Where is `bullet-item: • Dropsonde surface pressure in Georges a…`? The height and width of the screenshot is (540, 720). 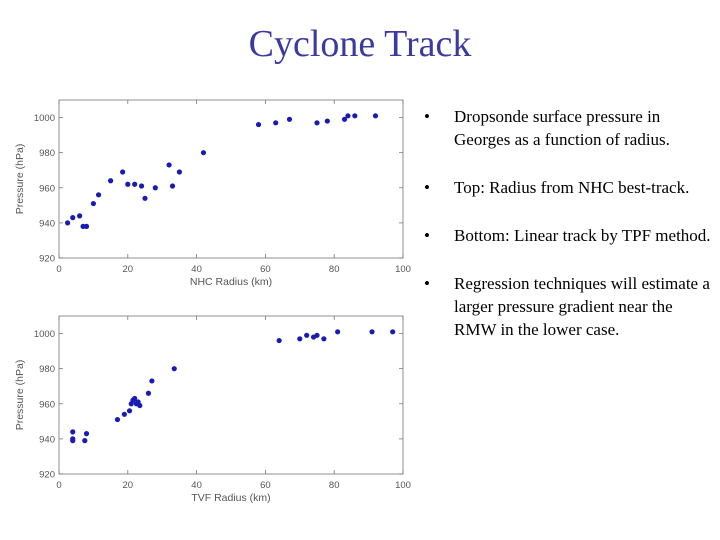 bullet-item: • Dropsonde surface pressure in Georges a… is located at coordinates (567, 128).